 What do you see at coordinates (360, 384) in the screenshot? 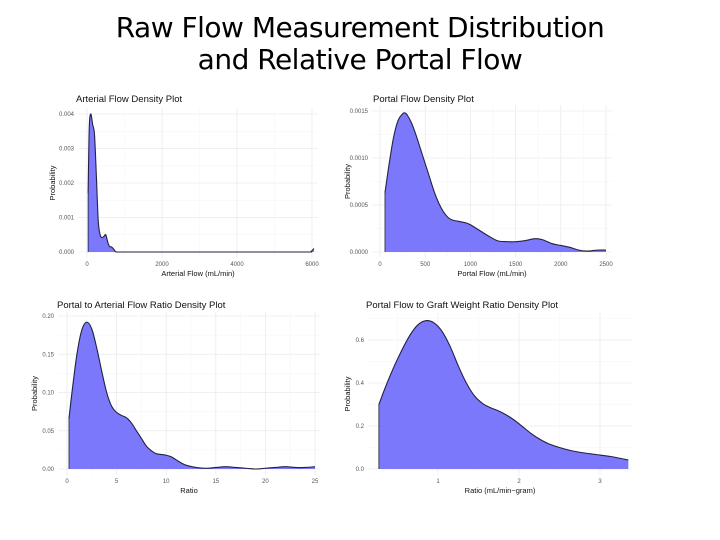
I see `y-tick-label: 0.4` at bounding box center [360, 384].